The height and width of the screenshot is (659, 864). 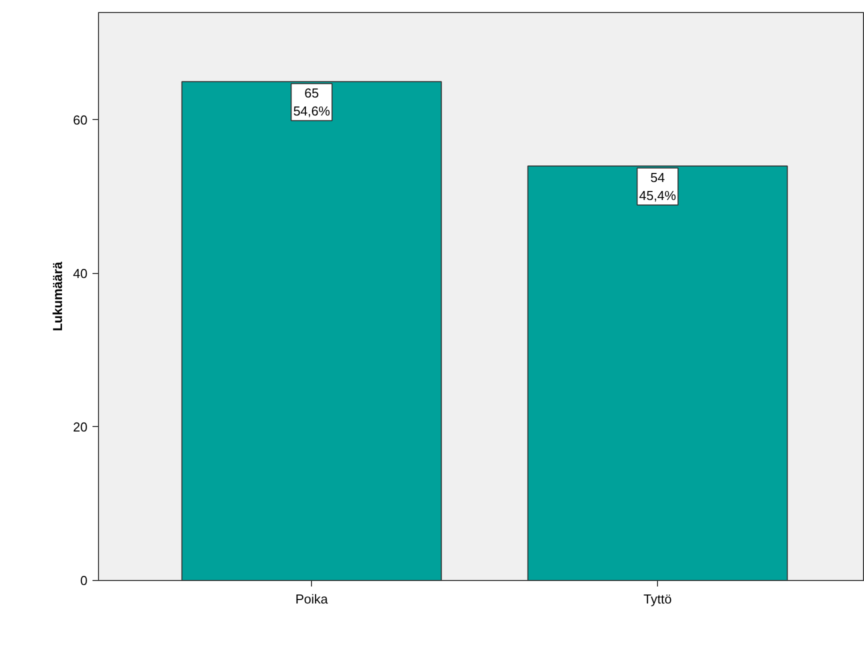 I want to click on y-axis-title: Lukumäärä, so click(x=58, y=296).